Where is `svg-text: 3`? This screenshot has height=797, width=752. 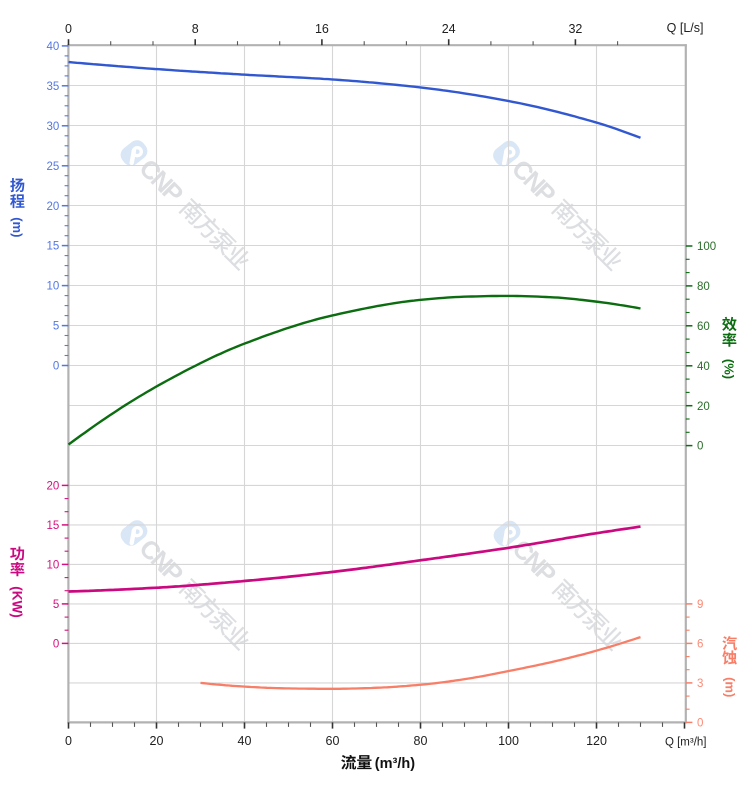 svg-text: 3 is located at coordinates (700, 684).